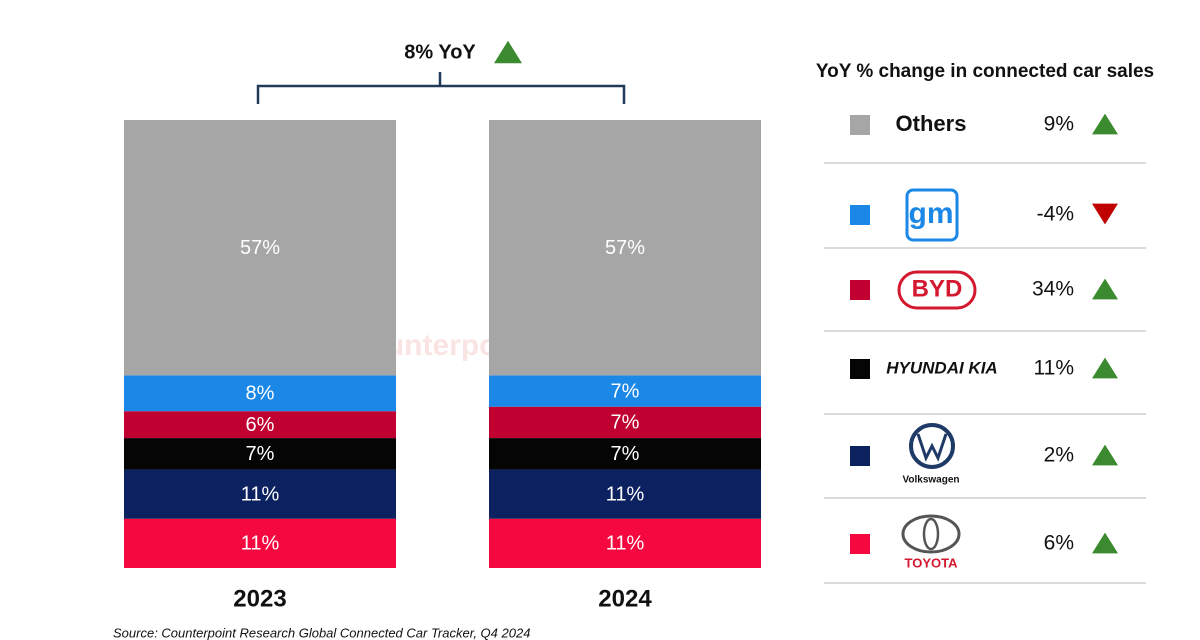 The width and height of the screenshot is (1200, 640). I want to click on legend-label: Others, so click(931, 123).